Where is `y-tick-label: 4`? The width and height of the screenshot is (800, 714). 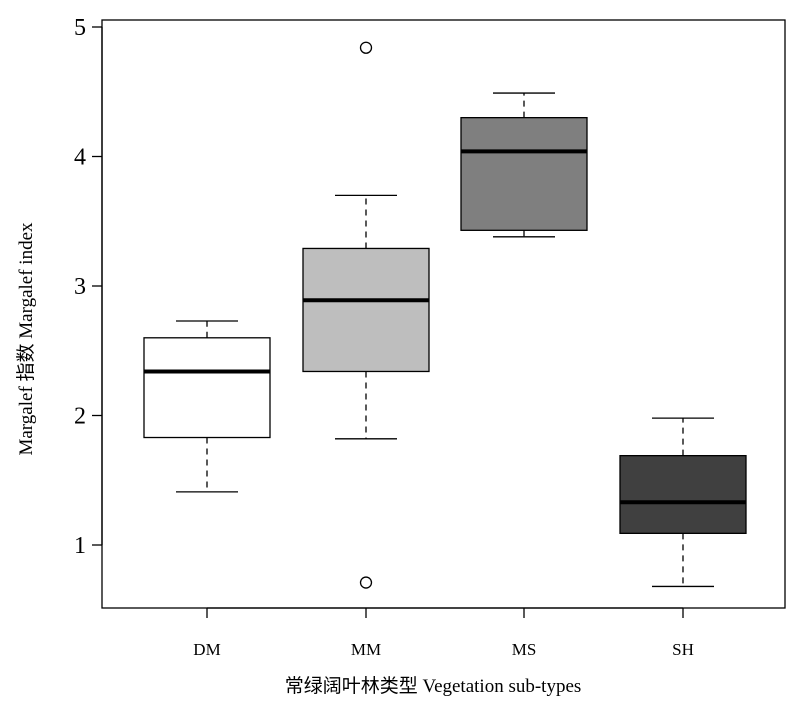
y-tick-label: 4 is located at coordinates (80, 158).